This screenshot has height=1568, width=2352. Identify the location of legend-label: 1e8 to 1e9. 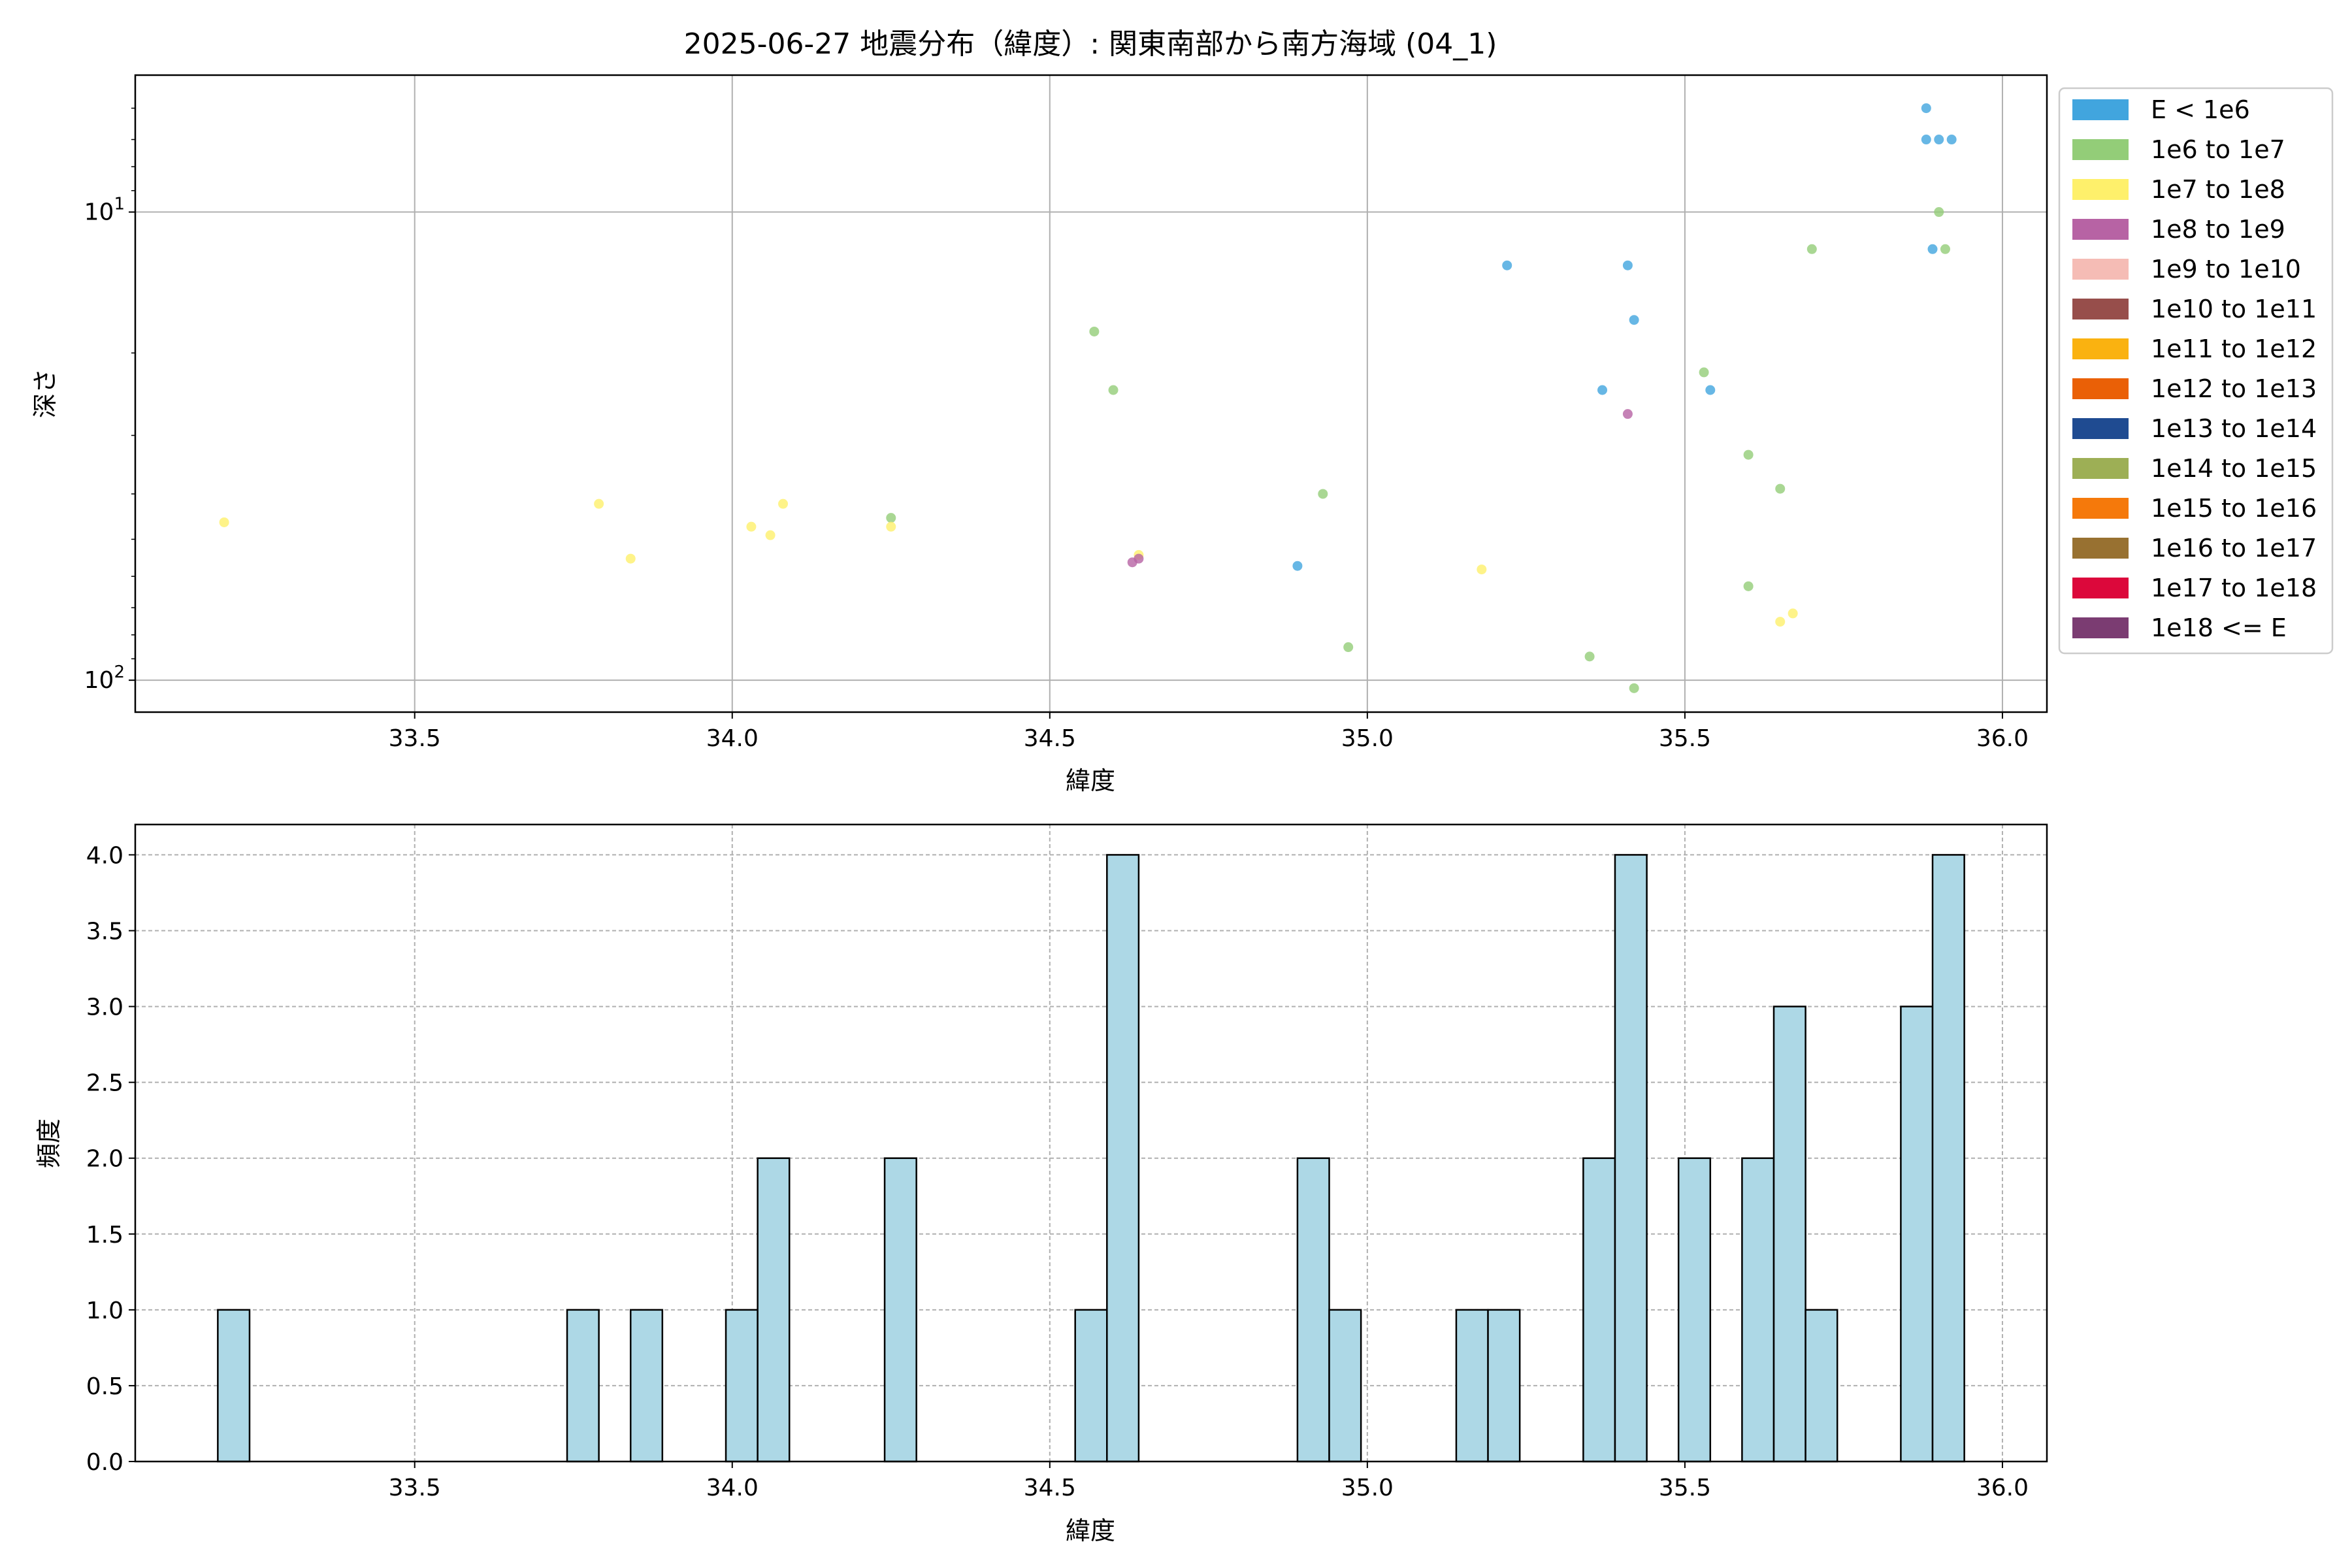
(2218, 229).